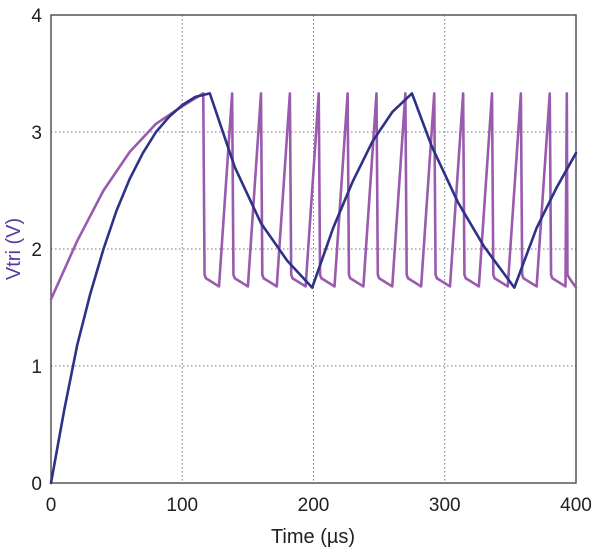 The height and width of the screenshot is (552, 599). Describe the element at coordinates (51, 505) in the screenshot. I see `x-tick-label: 0` at that location.